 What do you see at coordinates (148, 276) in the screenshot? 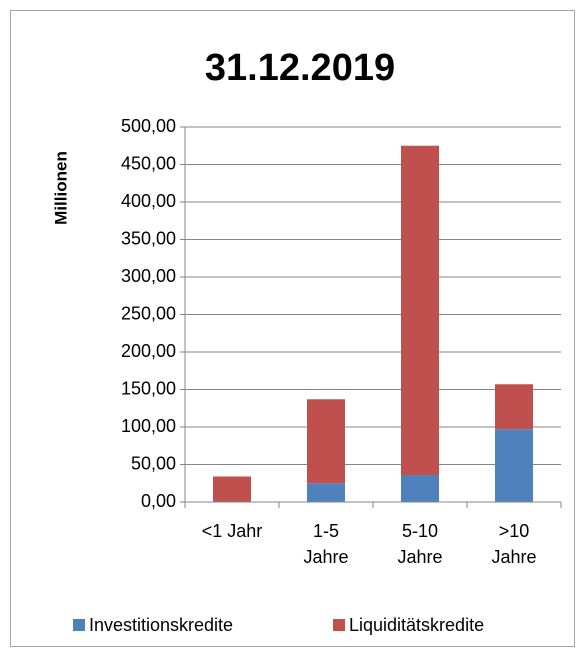
I see `y-tick-label: 300,00` at bounding box center [148, 276].